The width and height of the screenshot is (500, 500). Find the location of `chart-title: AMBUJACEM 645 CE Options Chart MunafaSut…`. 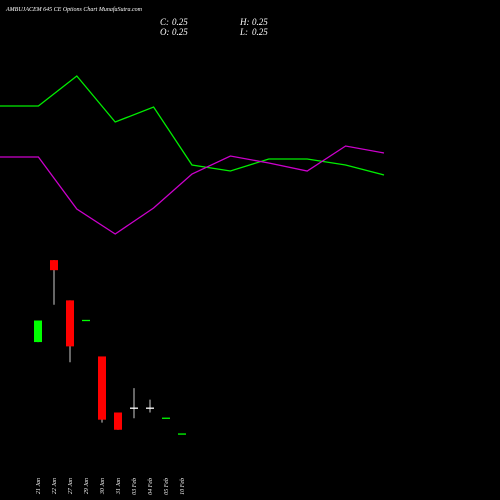

chart-title: AMBUJACEM 645 CE Options Chart MunafaSut… is located at coordinates (74, 9).